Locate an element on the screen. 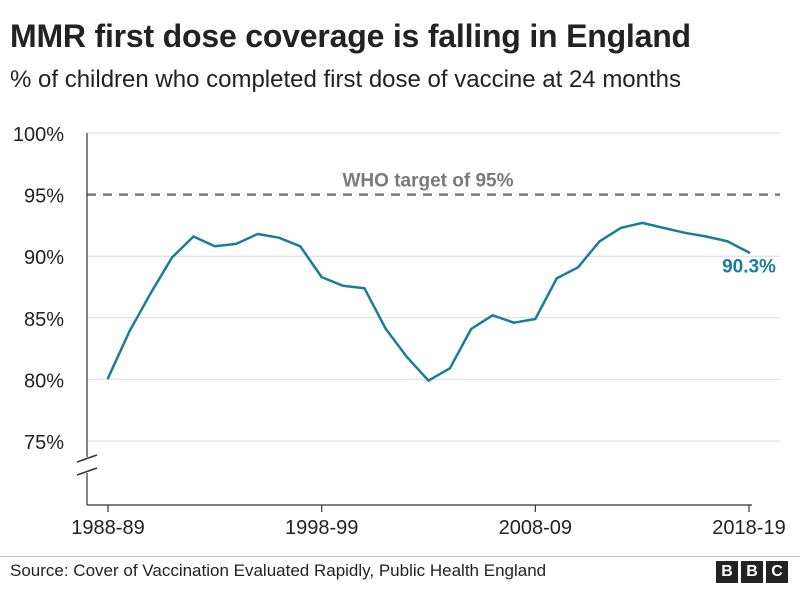  x-tick-label: 1998-99 is located at coordinates (321, 528).